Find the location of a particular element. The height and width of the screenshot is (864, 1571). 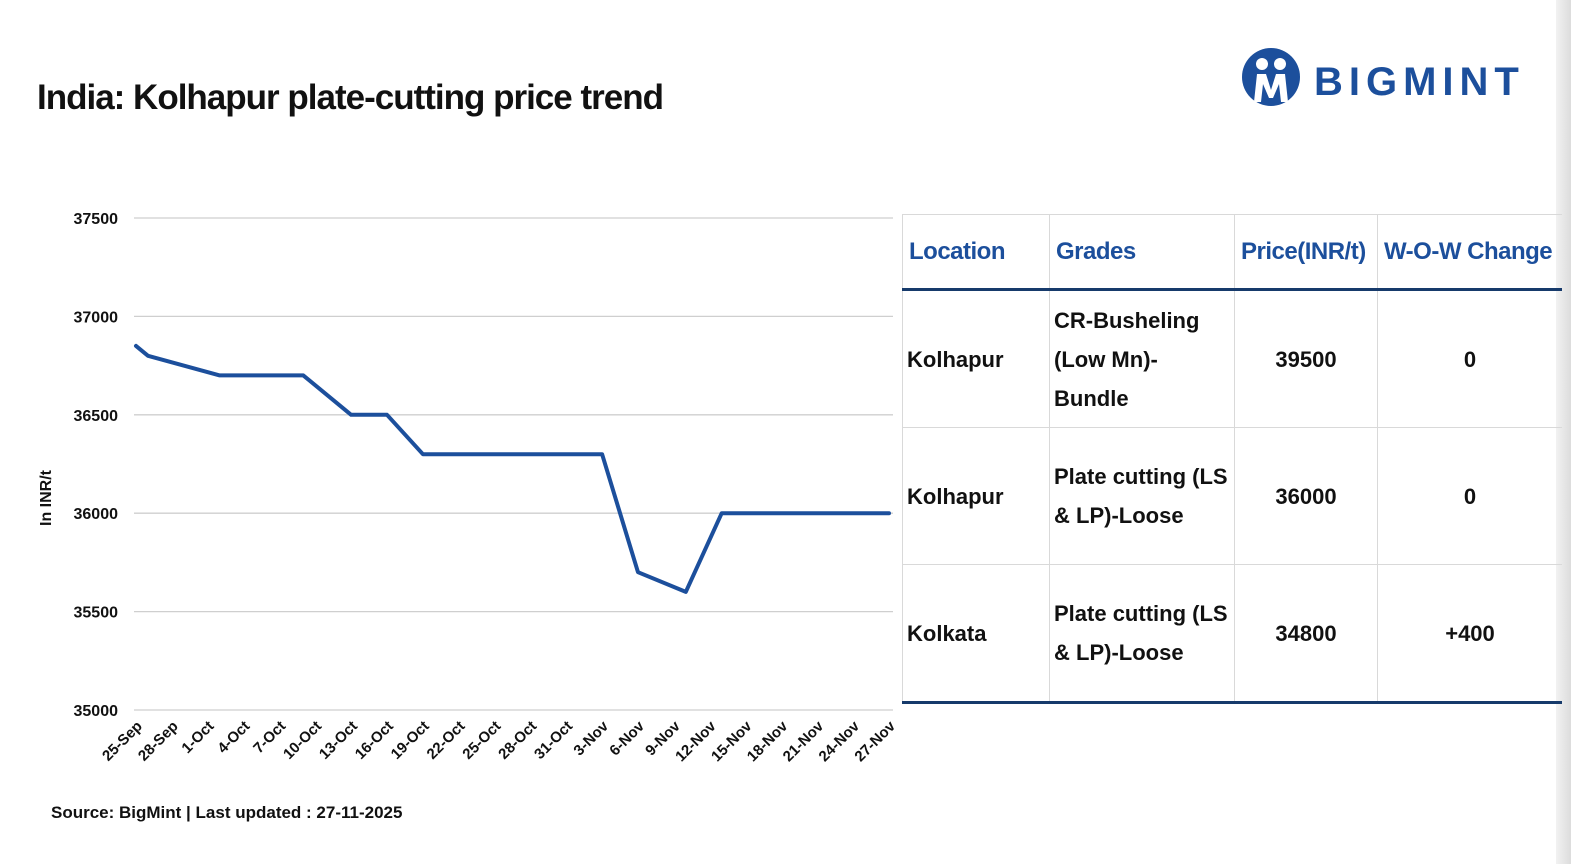

y-axis-label: In INR/t is located at coordinates (46, 497).